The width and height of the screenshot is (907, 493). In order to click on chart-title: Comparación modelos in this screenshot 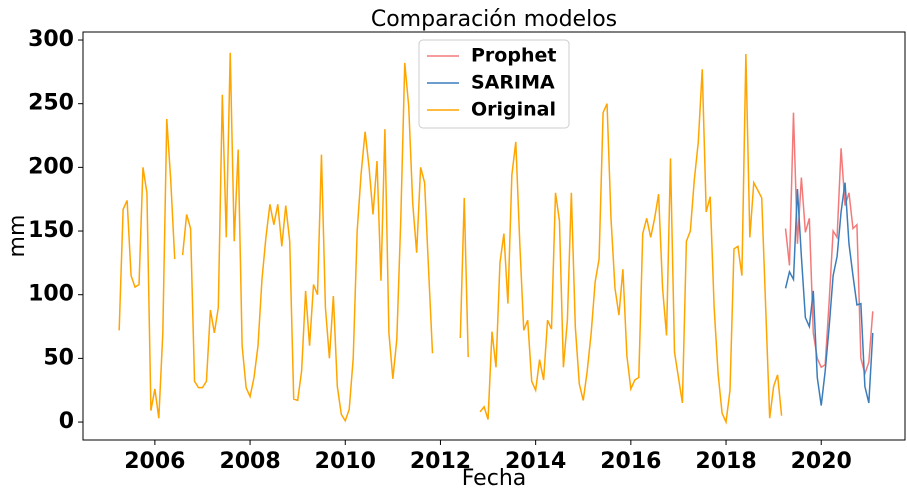, I will do `click(494, 19)`.